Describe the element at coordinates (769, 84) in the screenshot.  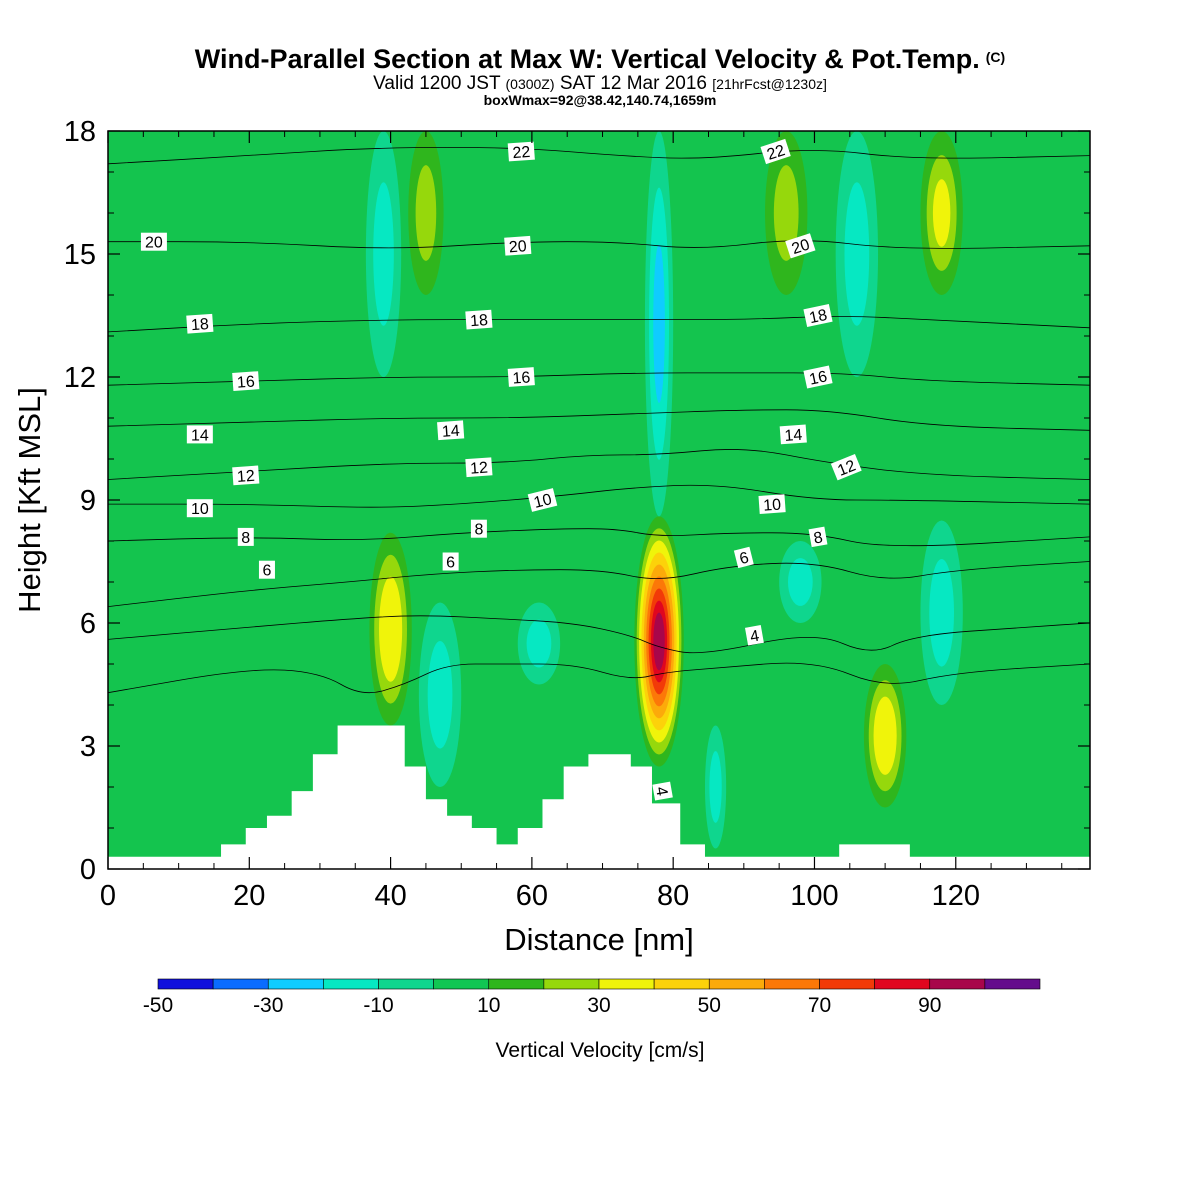
I see `forecast-label: [21hrFcst@1230z]` at that location.